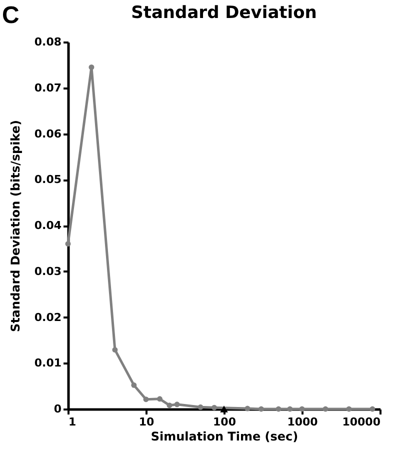 Image resolution: width=420 pixels, height=457 pixels. Describe the element at coordinates (48, 87) in the screenshot. I see `y-tick-label: 0.07` at that location.